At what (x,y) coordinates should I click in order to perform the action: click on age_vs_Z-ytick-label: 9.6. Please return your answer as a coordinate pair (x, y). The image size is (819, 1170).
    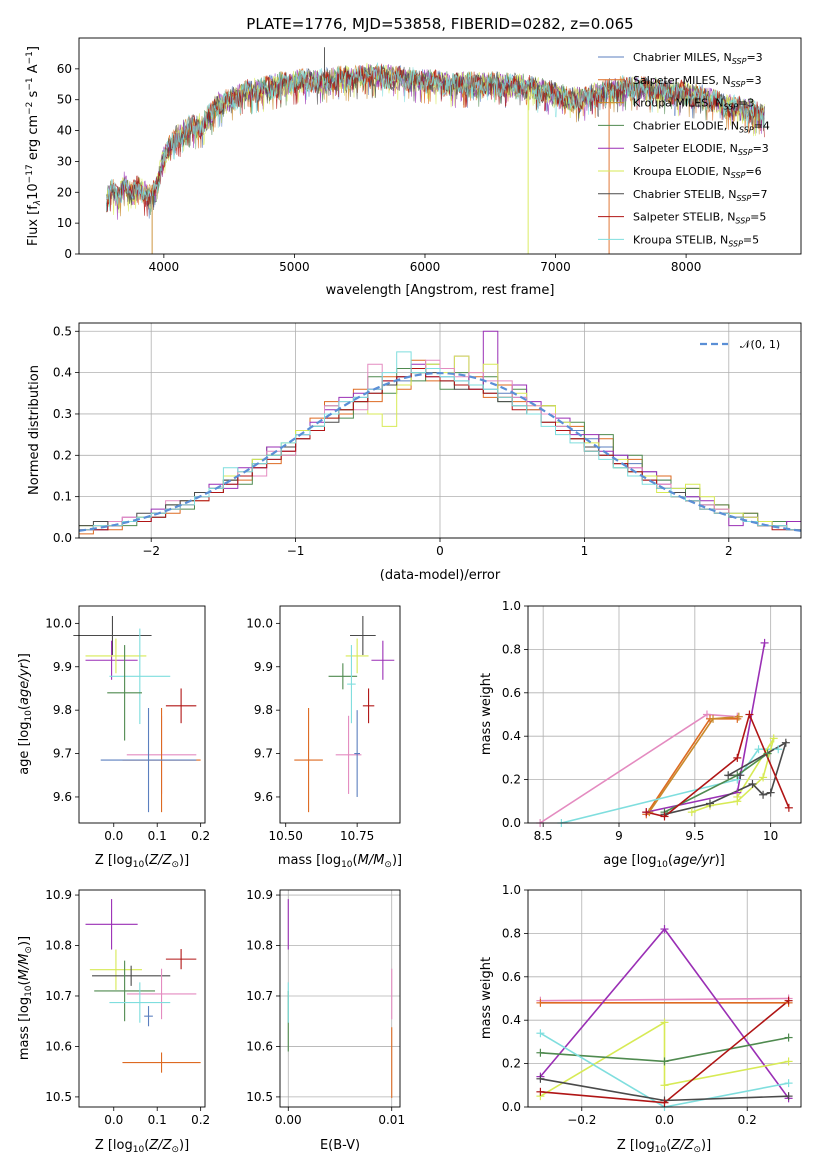
    Looking at the image, I should click on (62, 797).